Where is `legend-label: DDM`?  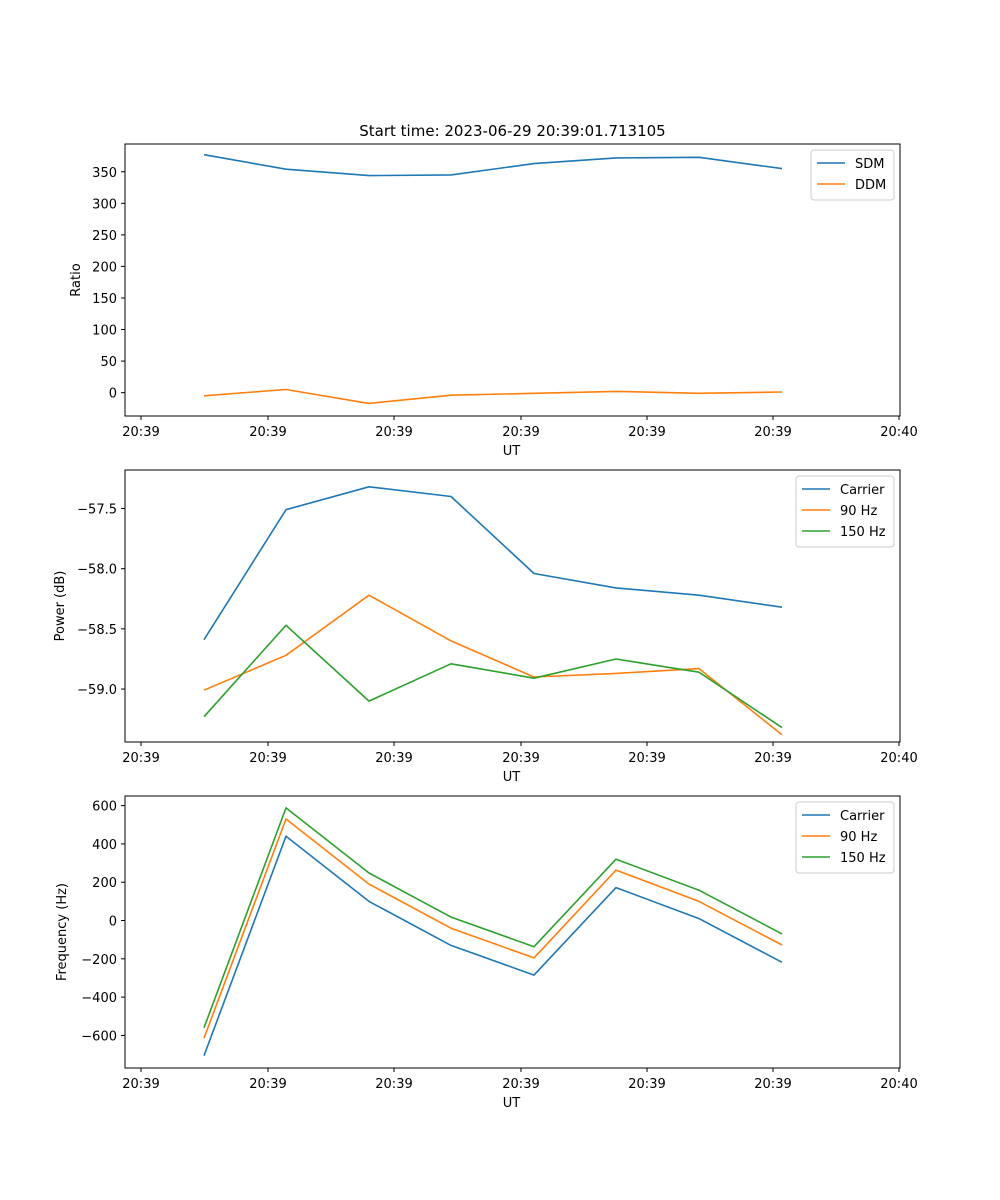 legend-label: DDM is located at coordinates (870, 185).